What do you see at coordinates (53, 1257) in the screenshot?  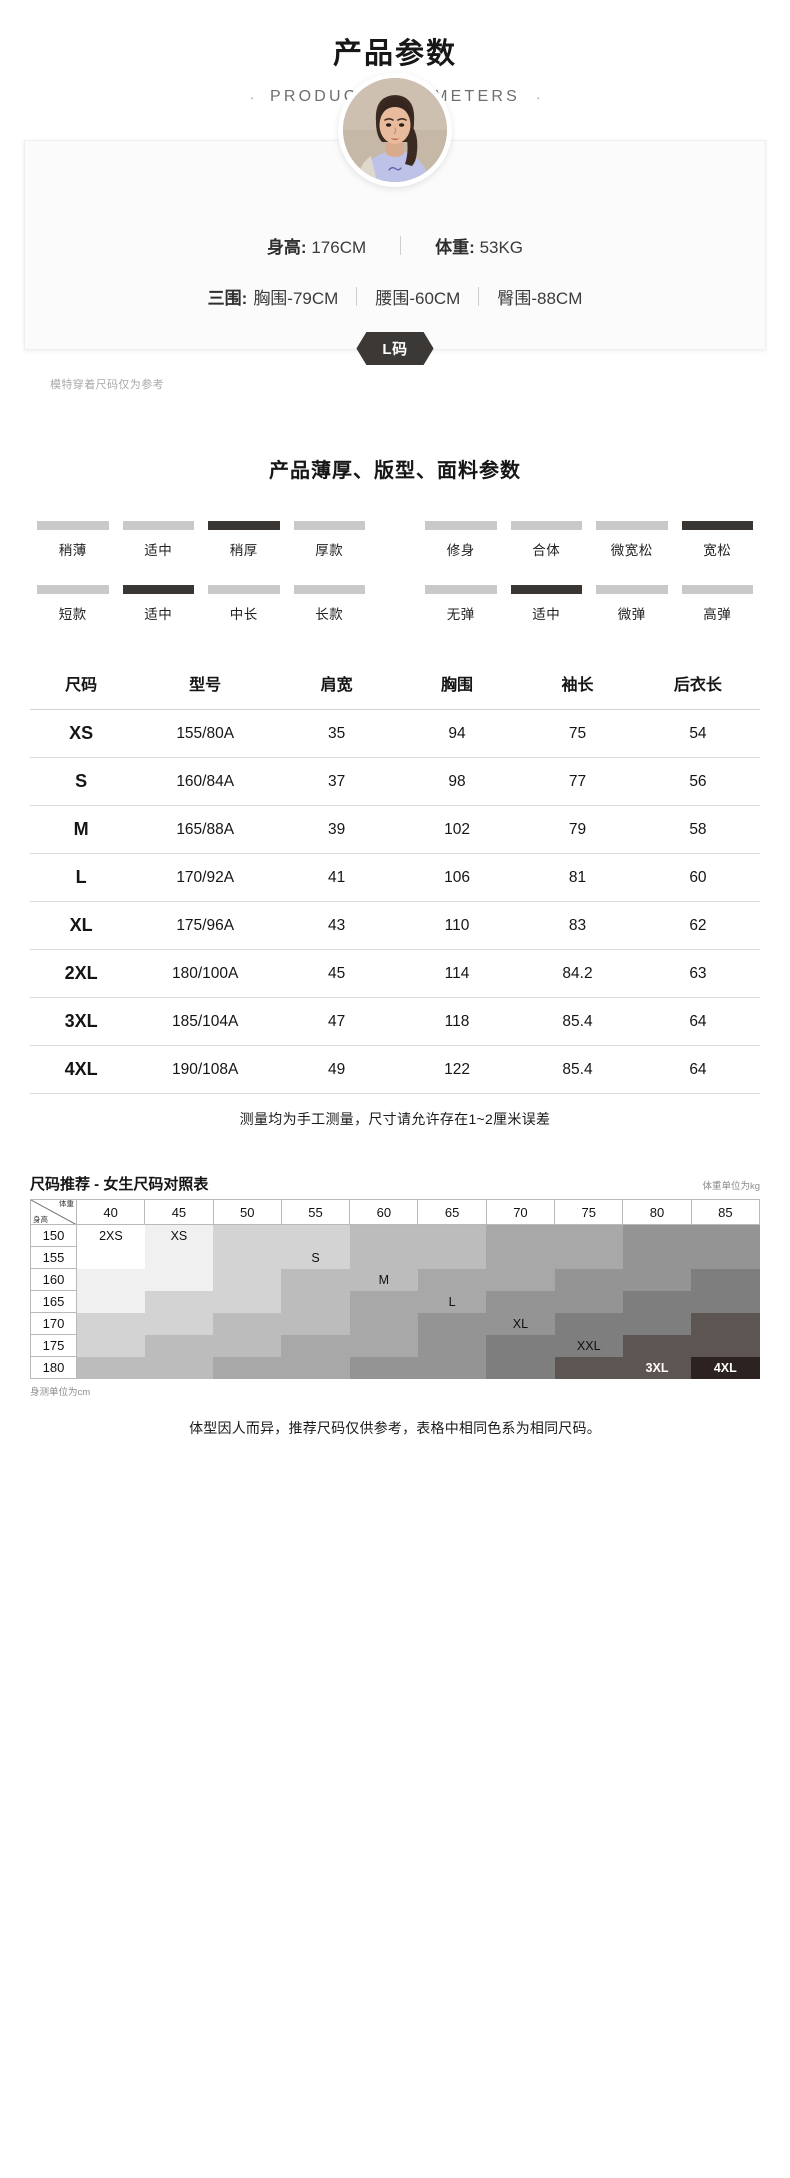 I see `grid-height-header: 155` at bounding box center [53, 1257].